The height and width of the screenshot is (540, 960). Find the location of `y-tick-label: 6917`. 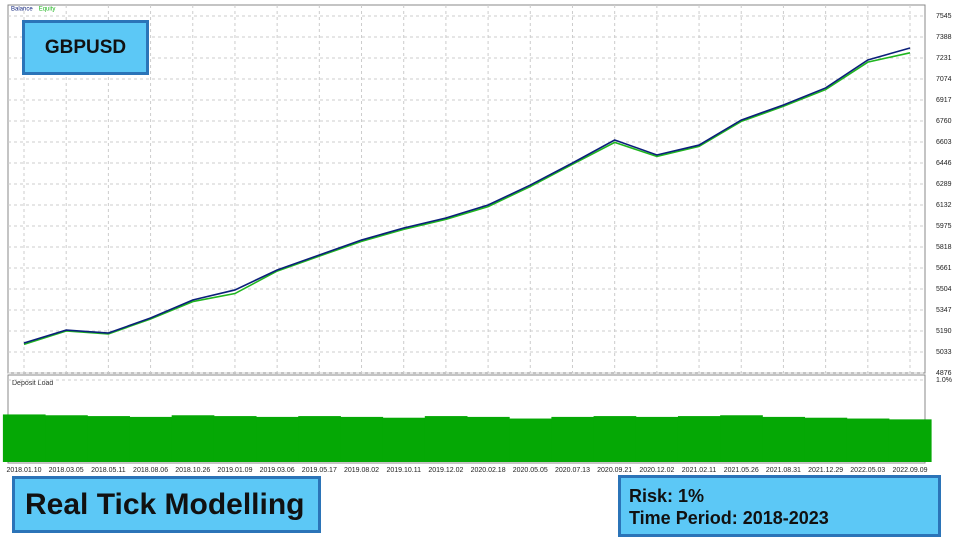

y-tick-label: 6917 is located at coordinates (944, 100).